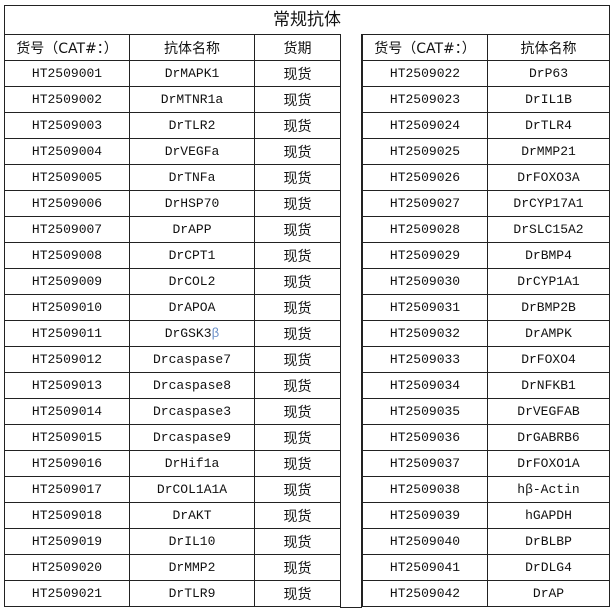 Image resolution: width=611 pixels, height=612 pixels. Describe the element at coordinates (548, 99) in the screenshot. I see `cell-name: DrIL1B` at that location.